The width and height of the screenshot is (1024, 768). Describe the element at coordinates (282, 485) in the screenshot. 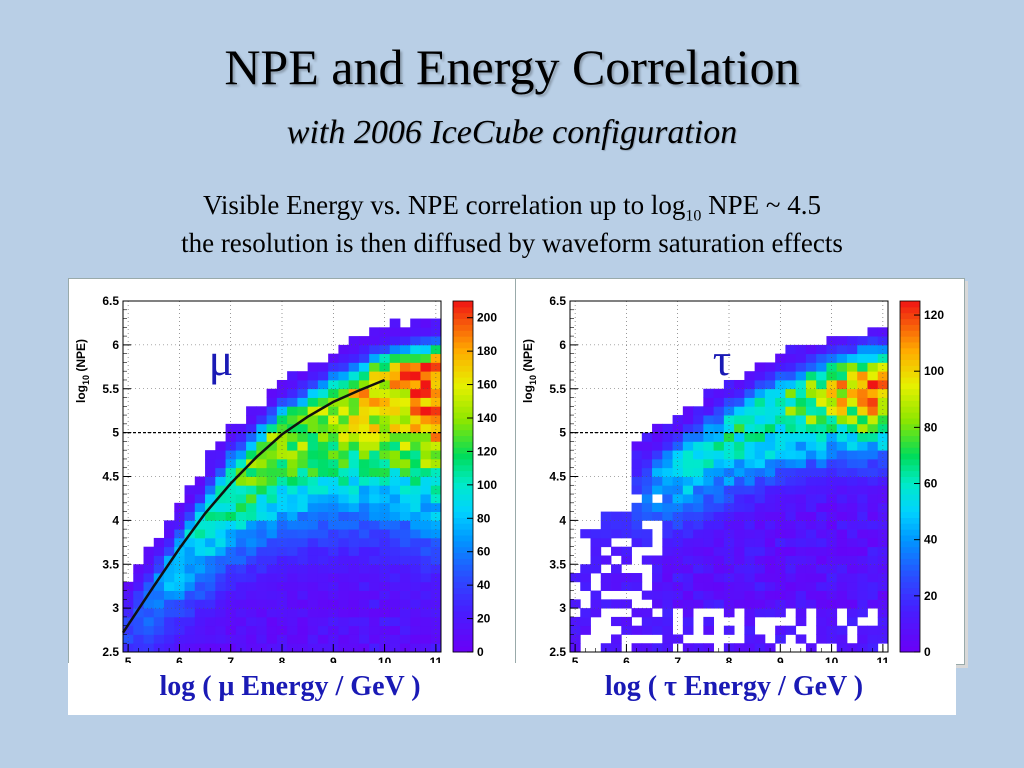

I see `heatmap-cells` at that location.